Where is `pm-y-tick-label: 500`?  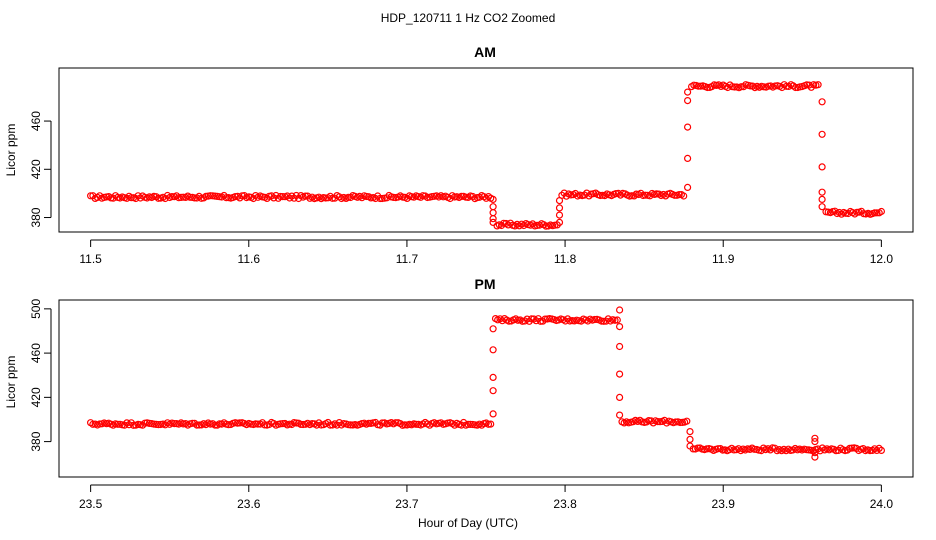
pm-y-tick-label: 500 is located at coordinates (36, 309).